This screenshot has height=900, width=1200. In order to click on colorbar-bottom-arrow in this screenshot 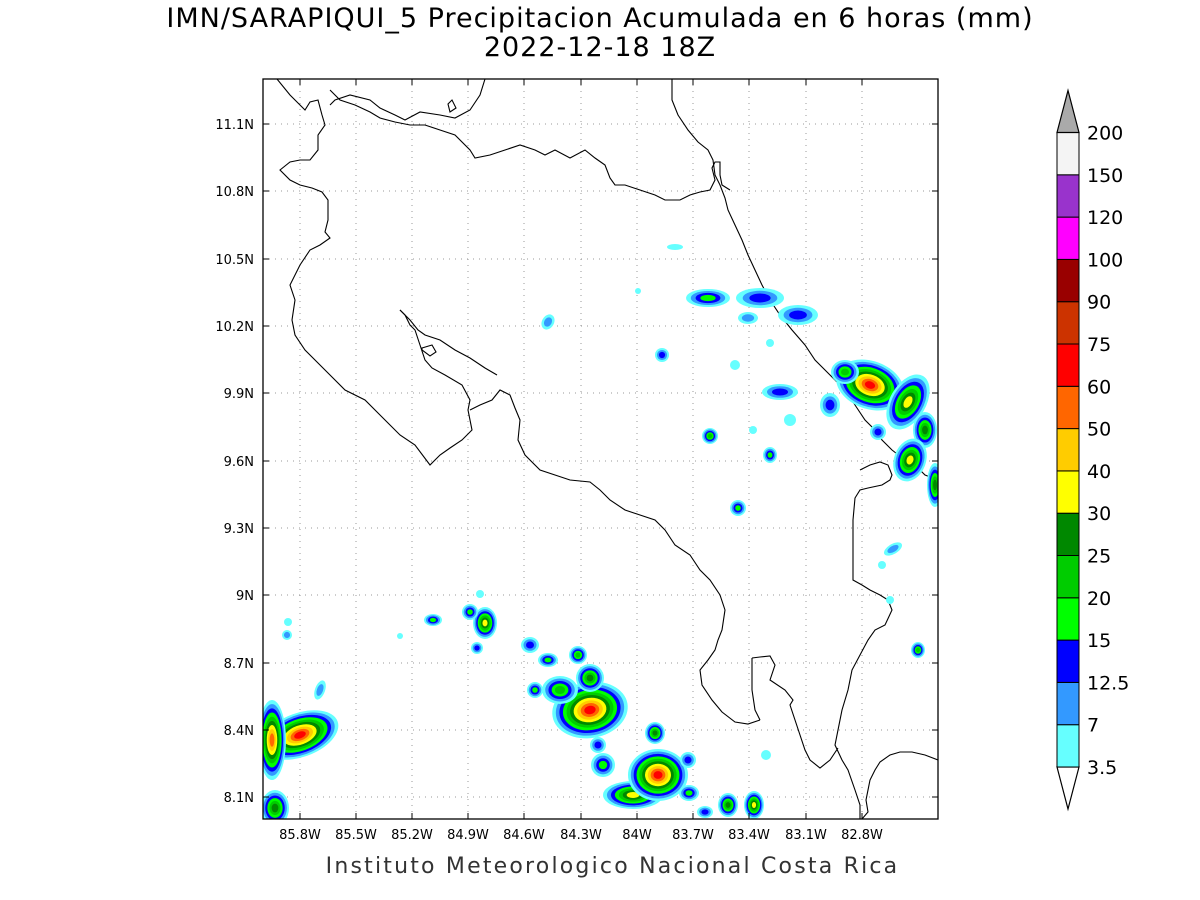, I will do `click(1068, 789)`.